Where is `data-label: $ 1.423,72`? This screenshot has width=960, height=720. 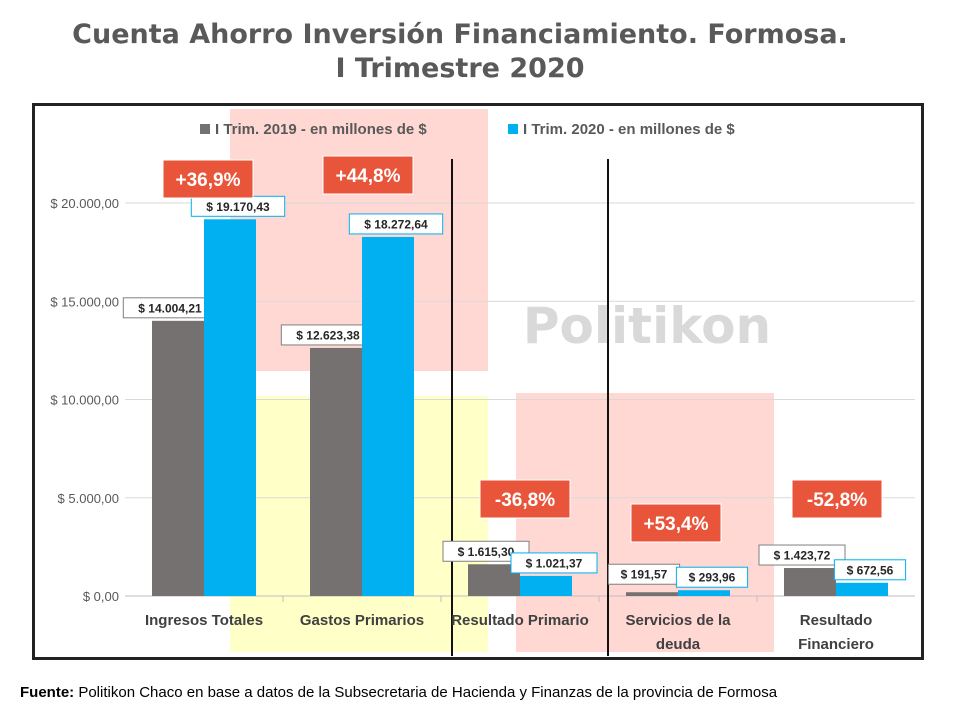 data-label: $ 1.423,72 is located at coordinates (802, 556).